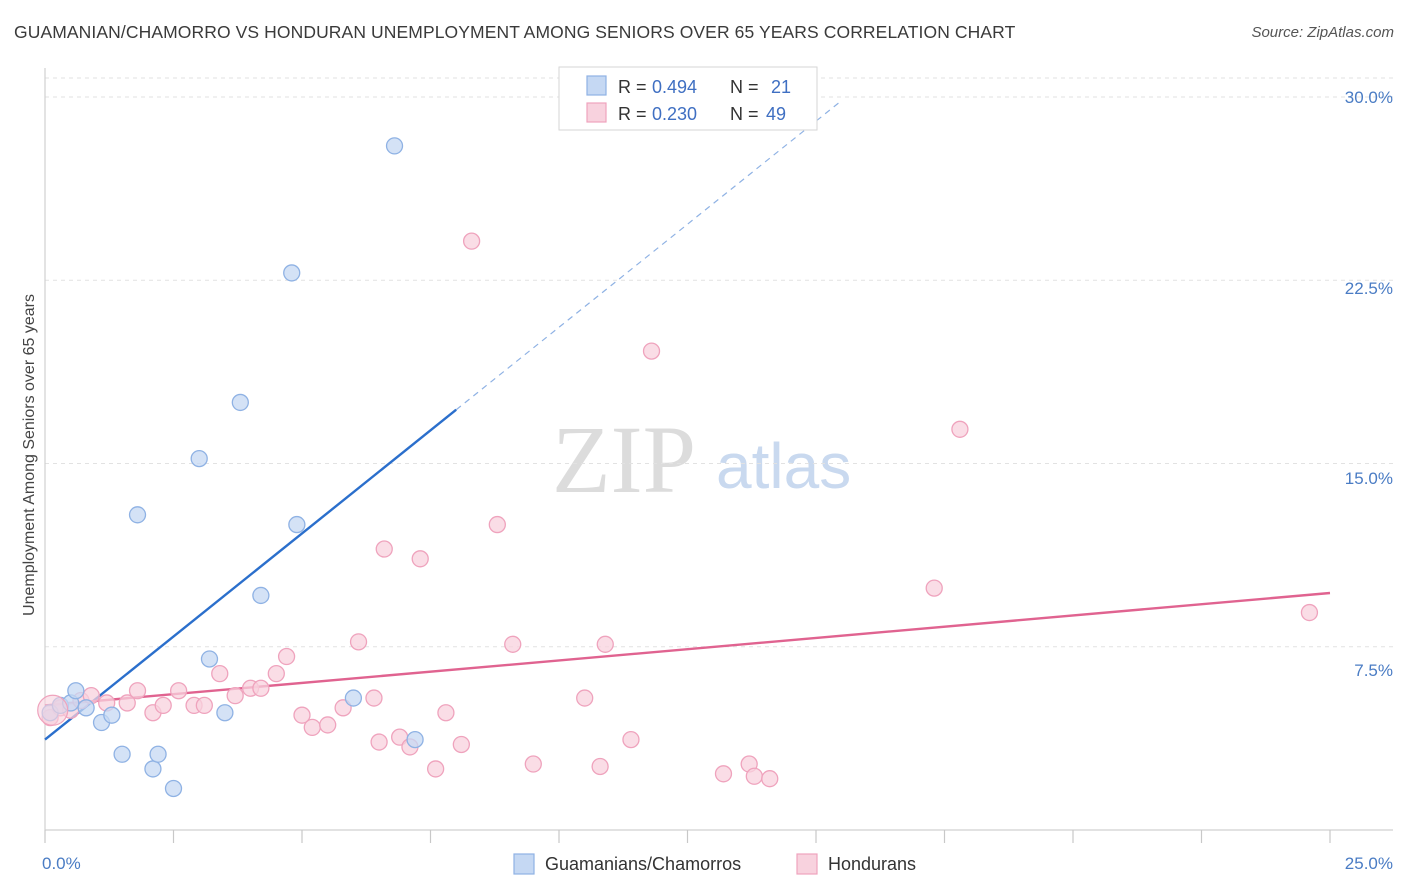  What do you see at coordinates (744, 87) in the screenshot?
I see `legend-n-label-1: N =` at bounding box center [744, 87].